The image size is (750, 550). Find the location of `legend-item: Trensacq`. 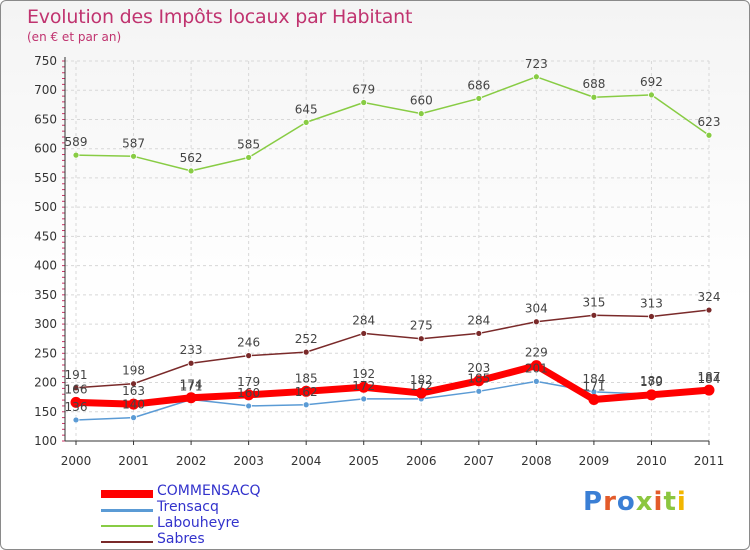

legend-item: Trensacq is located at coordinates (261, 508).